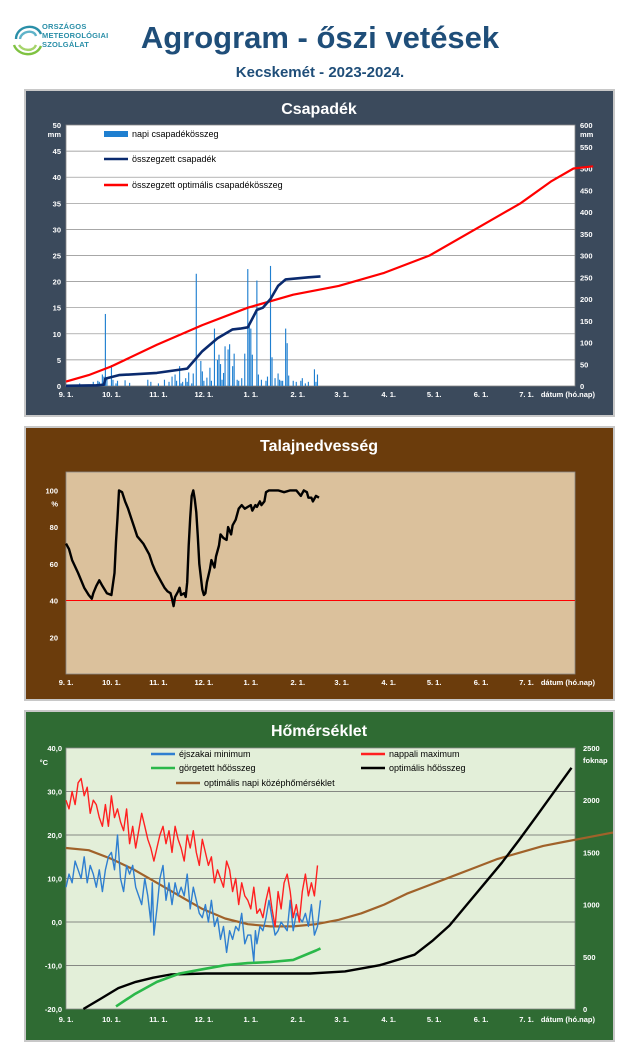 The width and height of the screenshot is (640, 1060). I want to click on y-tick-right: 450, so click(586, 190).